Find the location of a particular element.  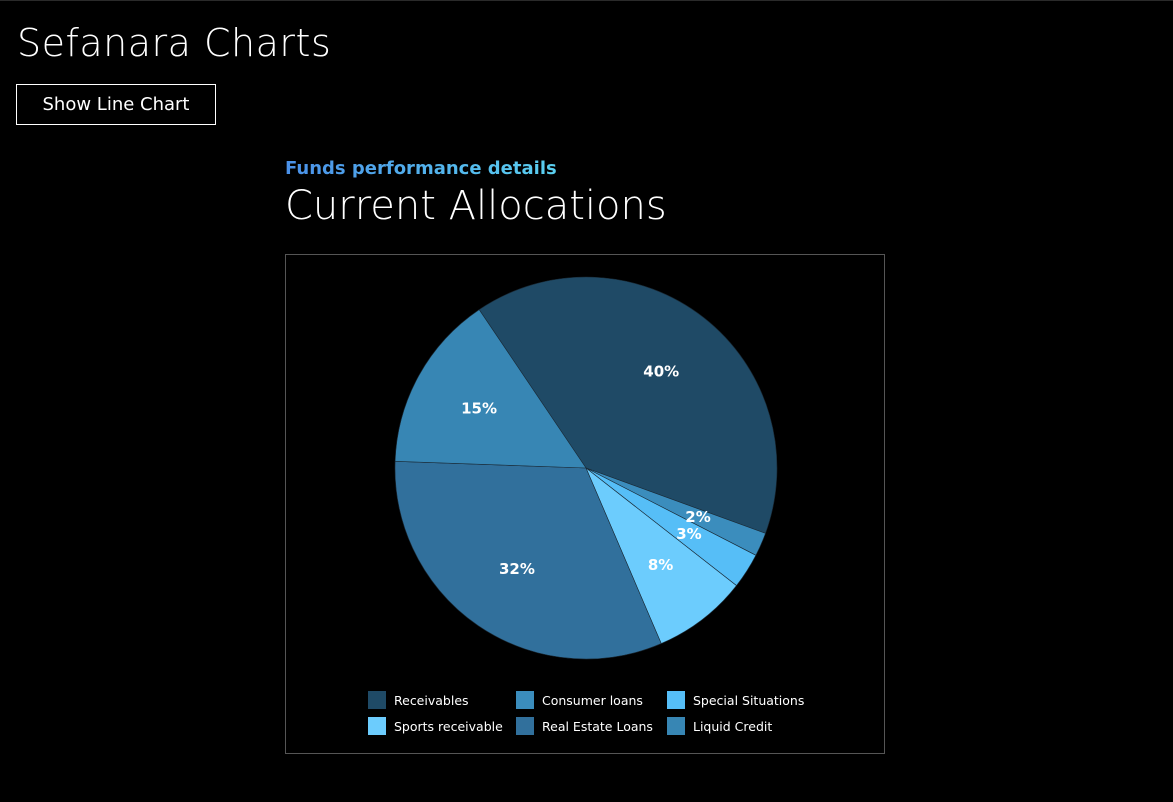

slice-label-sports-receivable: 8% is located at coordinates (660, 565).